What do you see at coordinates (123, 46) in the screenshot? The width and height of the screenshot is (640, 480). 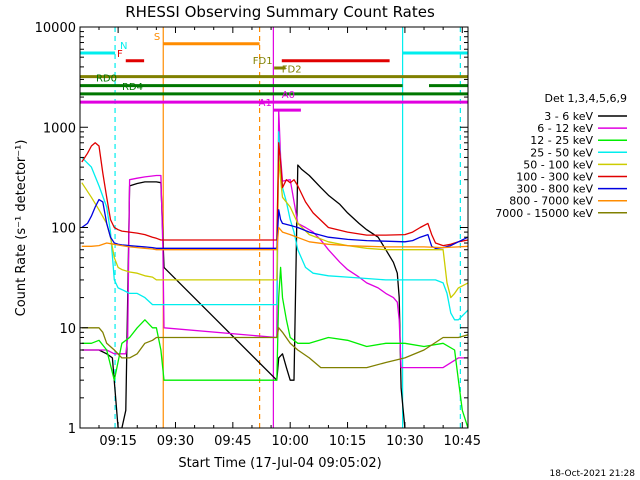 I see `flag-label-n: N` at bounding box center [123, 46].